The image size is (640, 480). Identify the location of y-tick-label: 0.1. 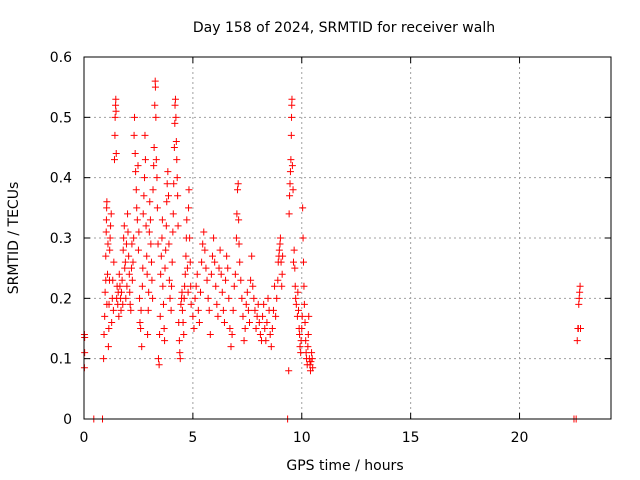
(61, 360).